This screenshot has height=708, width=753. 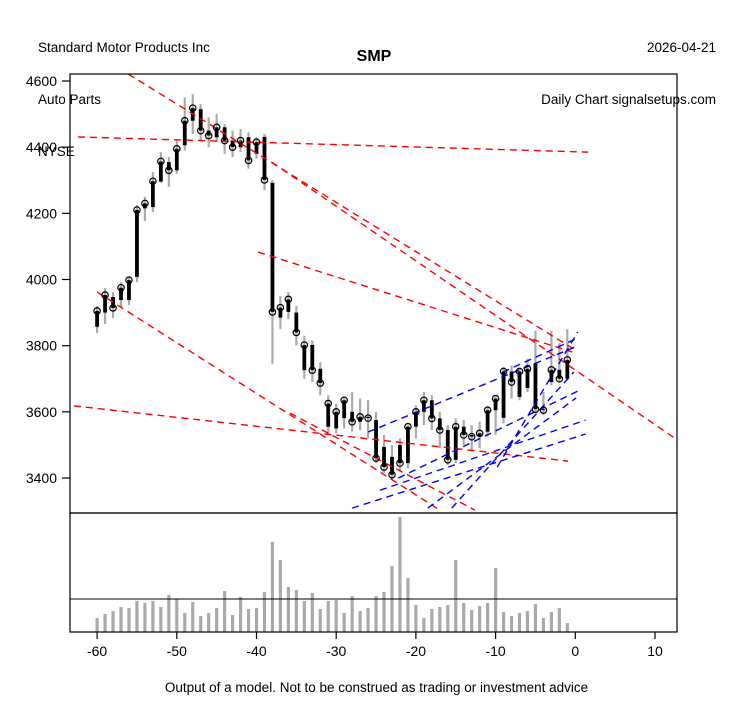 What do you see at coordinates (628, 100) in the screenshot?
I see `chart-source: Daily Chart signalsetups.com` at bounding box center [628, 100].